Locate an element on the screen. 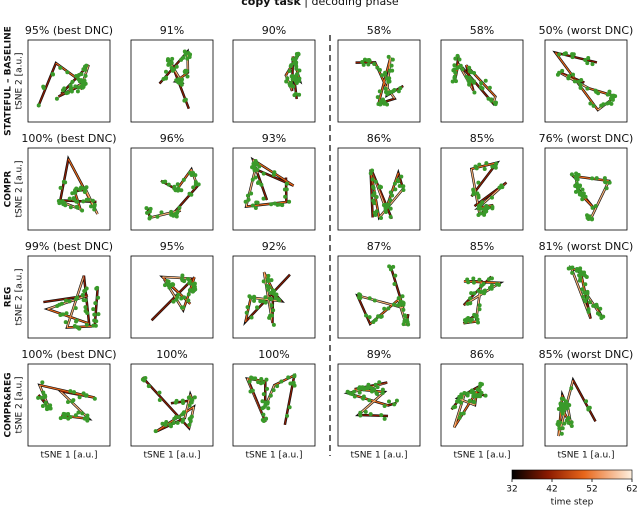 This screenshot has width=640, height=507. x-axis-label: tSNE 1 [a.u.] is located at coordinates (585, 456).